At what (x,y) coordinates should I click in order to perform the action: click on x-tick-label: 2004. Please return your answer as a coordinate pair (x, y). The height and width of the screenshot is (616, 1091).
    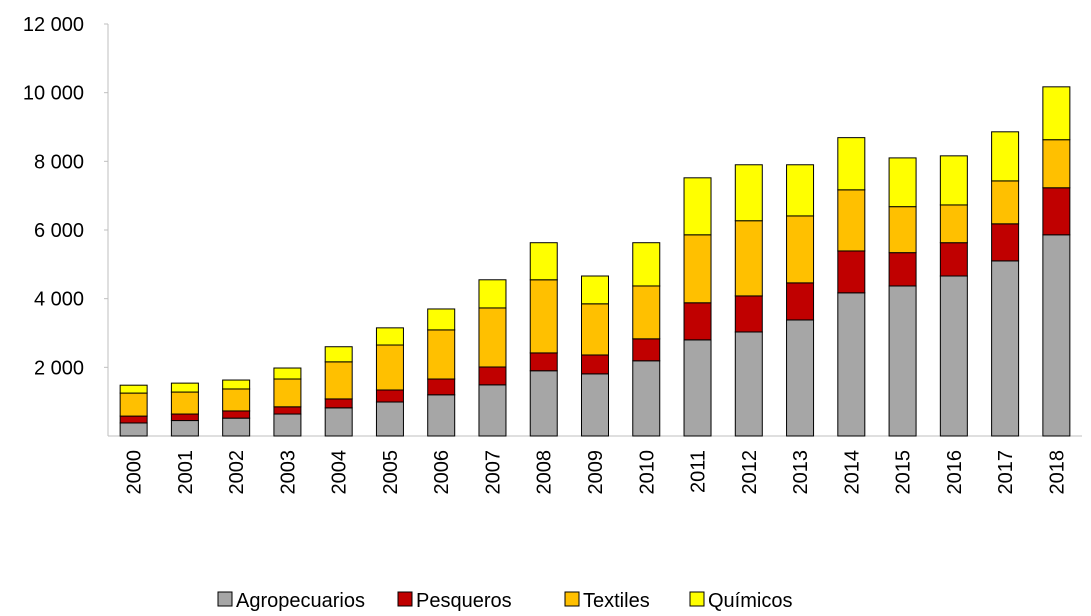
    Looking at the image, I should click on (340, 472).